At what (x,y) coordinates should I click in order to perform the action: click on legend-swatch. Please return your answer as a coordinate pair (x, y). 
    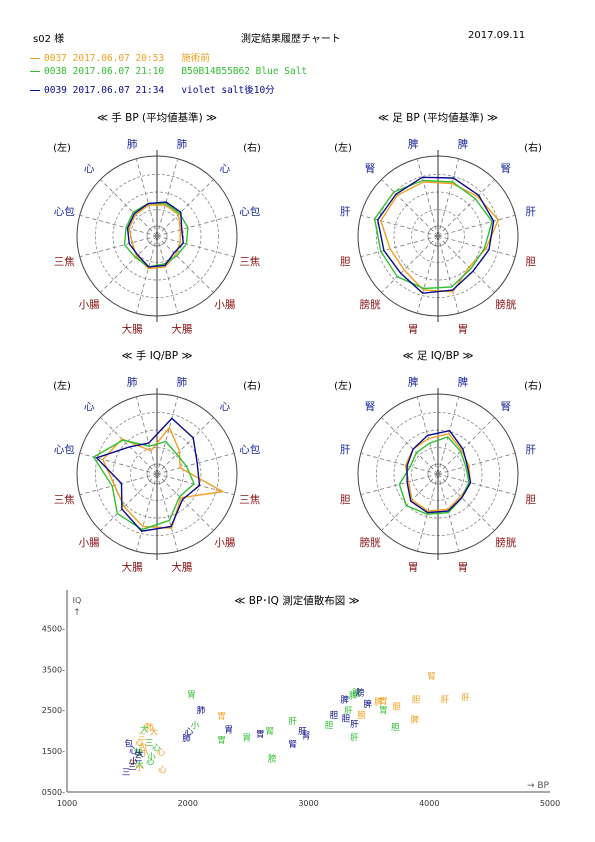
    Looking at the image, I should click on (35, 90).